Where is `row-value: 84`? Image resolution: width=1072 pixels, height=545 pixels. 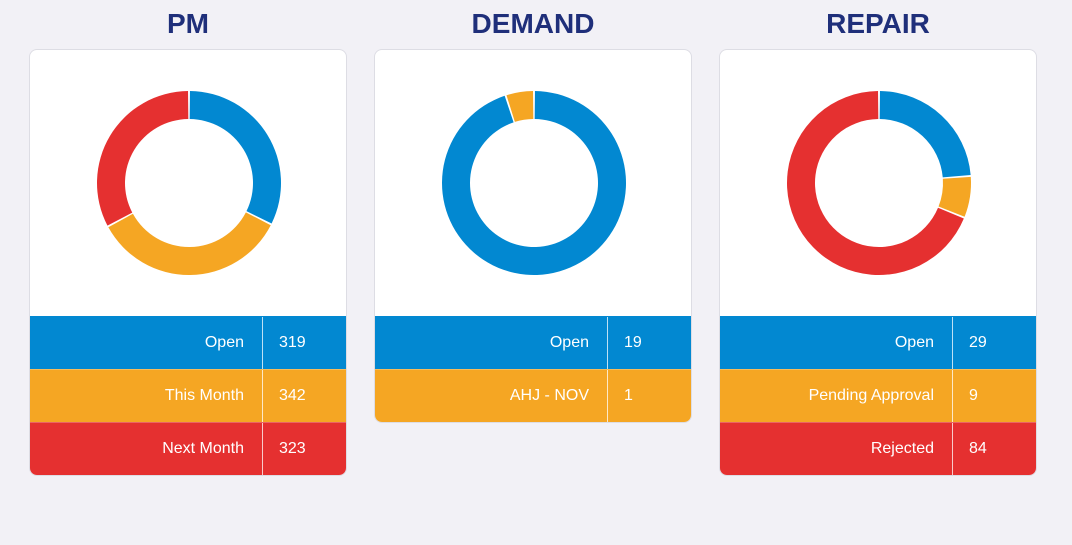
row-value: 84 is located at coordinates (978, 448).